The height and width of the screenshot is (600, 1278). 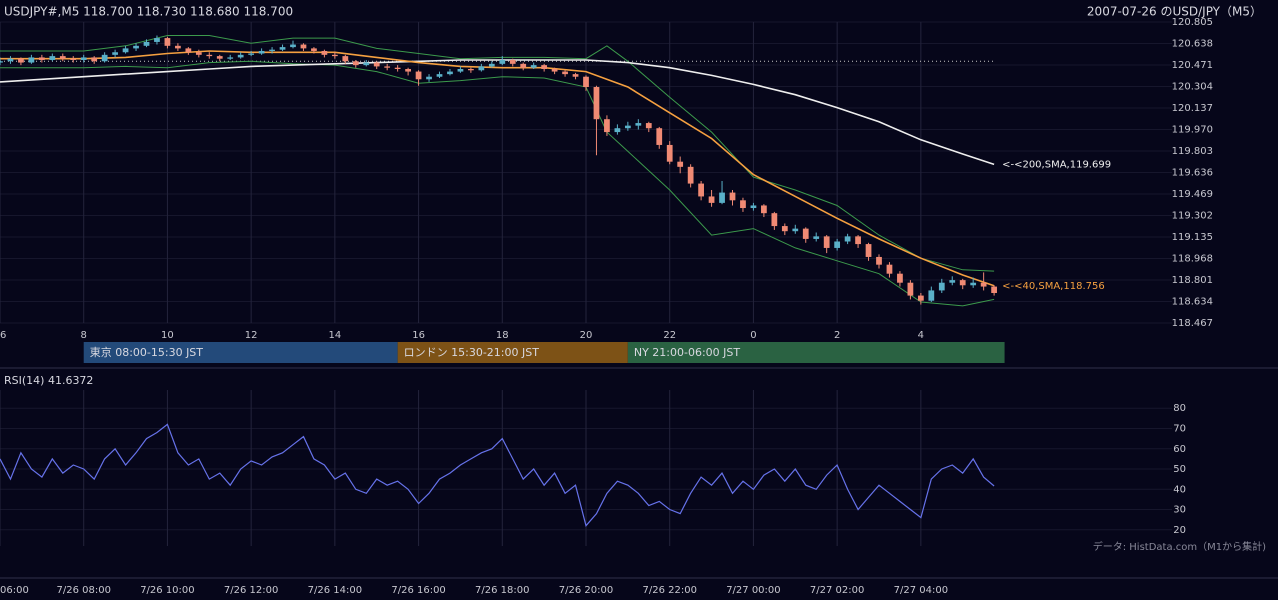 I want to click on x-tick-label: 7/26 16:00, so click(x=418, y=590).